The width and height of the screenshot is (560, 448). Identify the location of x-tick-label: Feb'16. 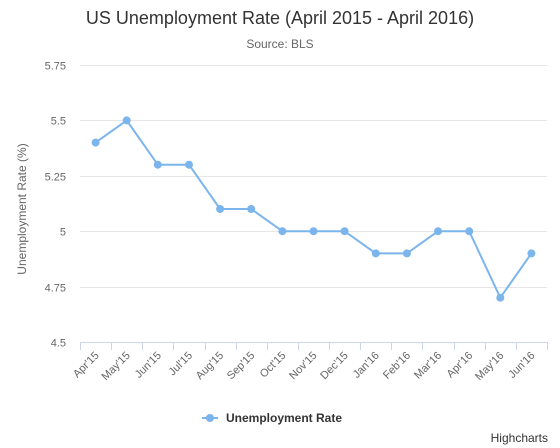
(397, 366).